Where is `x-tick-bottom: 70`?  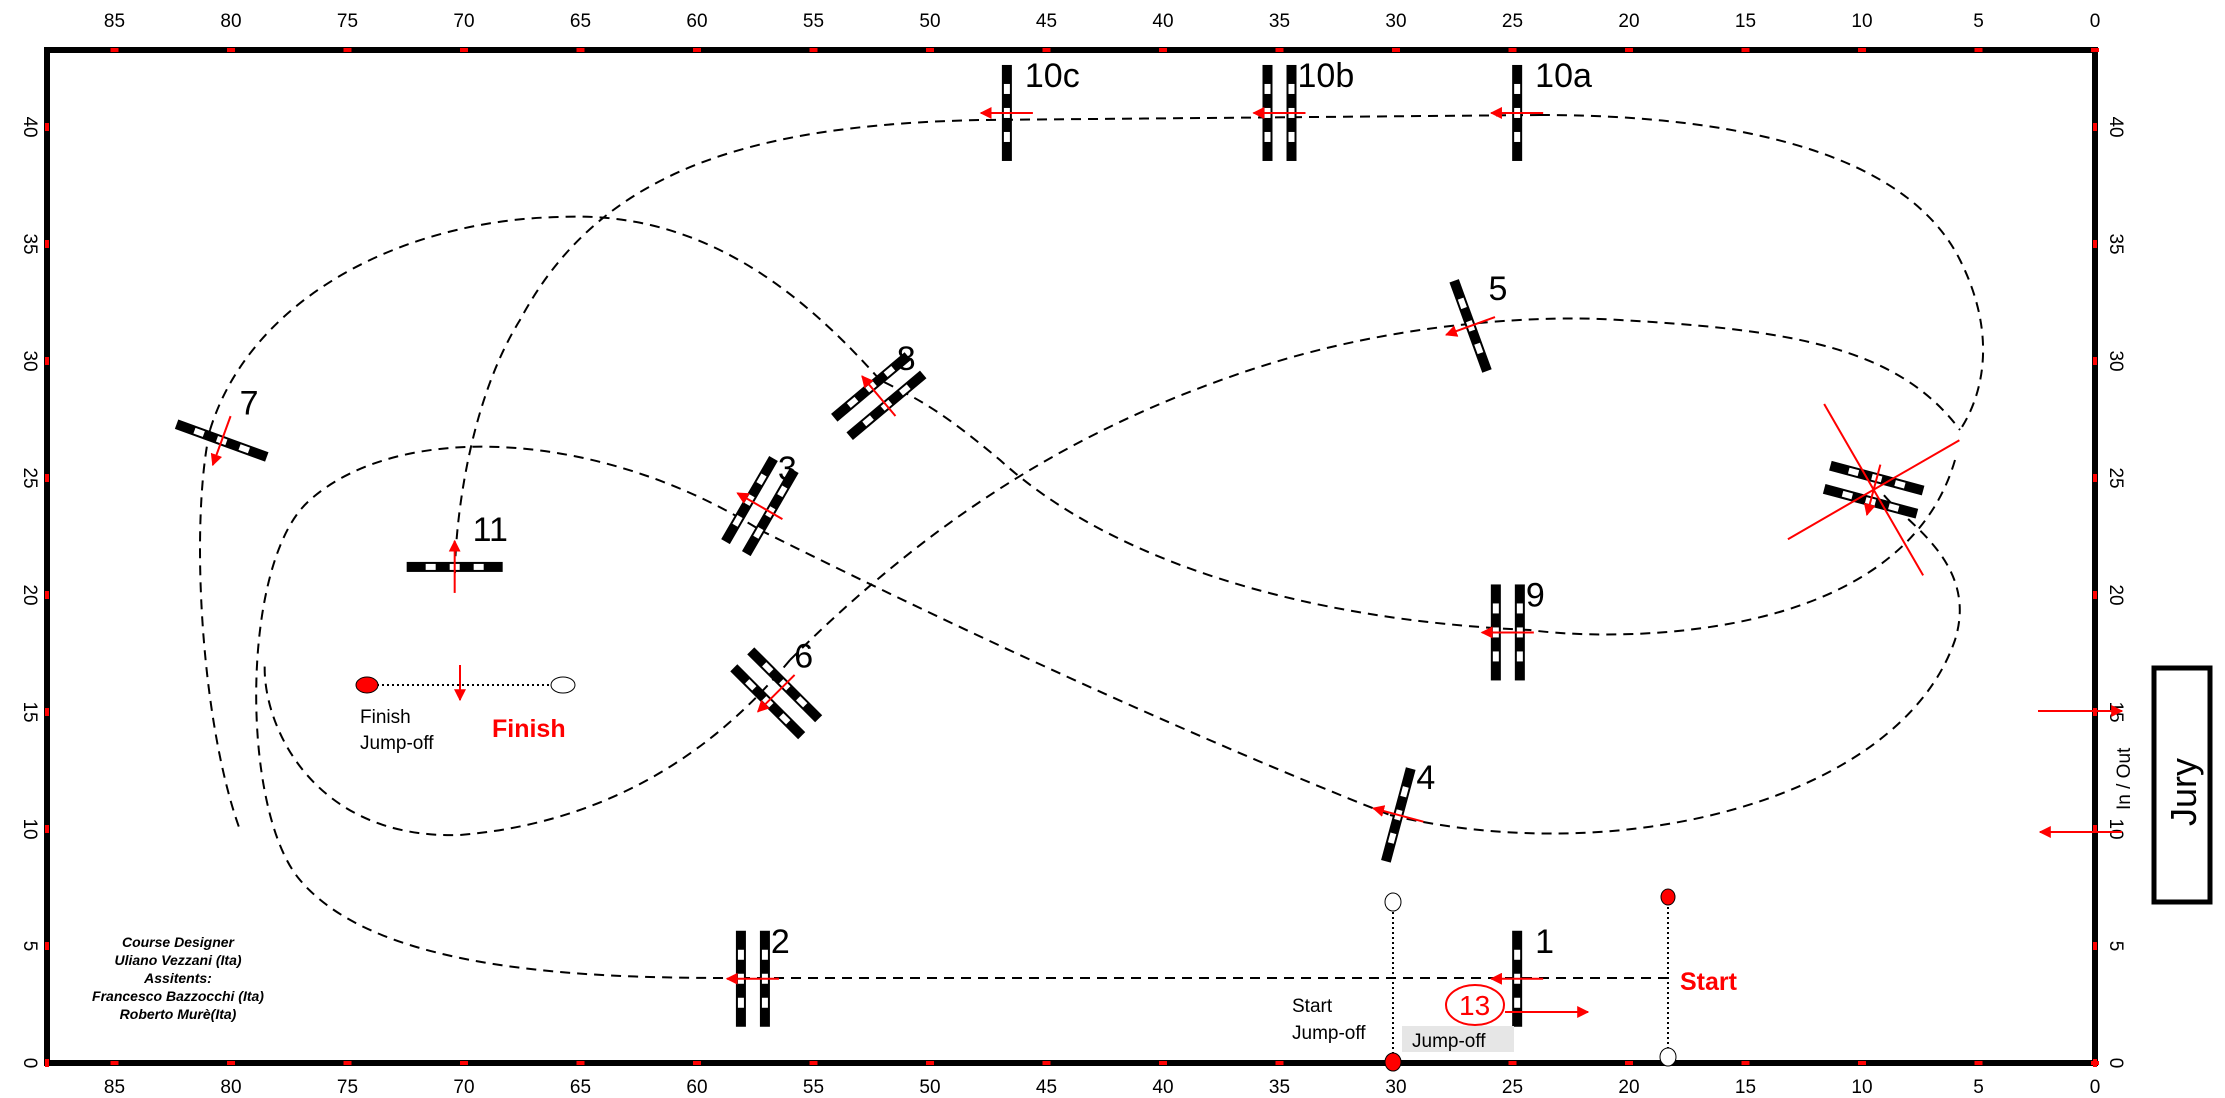 x-tick-bottom: 70 is located at coordinates (463, 1087).